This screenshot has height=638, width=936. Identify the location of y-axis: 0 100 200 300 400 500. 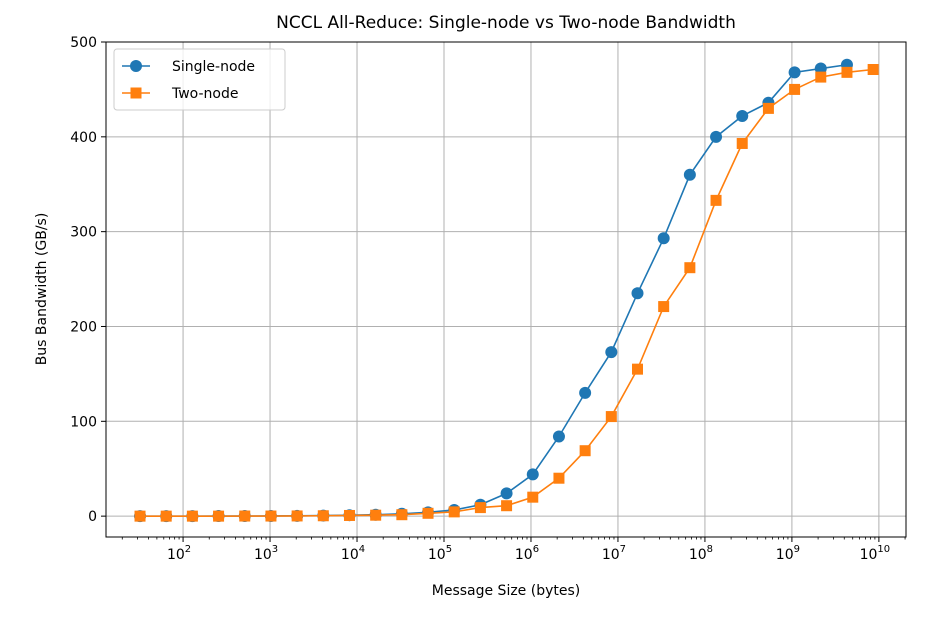
(88, 280).